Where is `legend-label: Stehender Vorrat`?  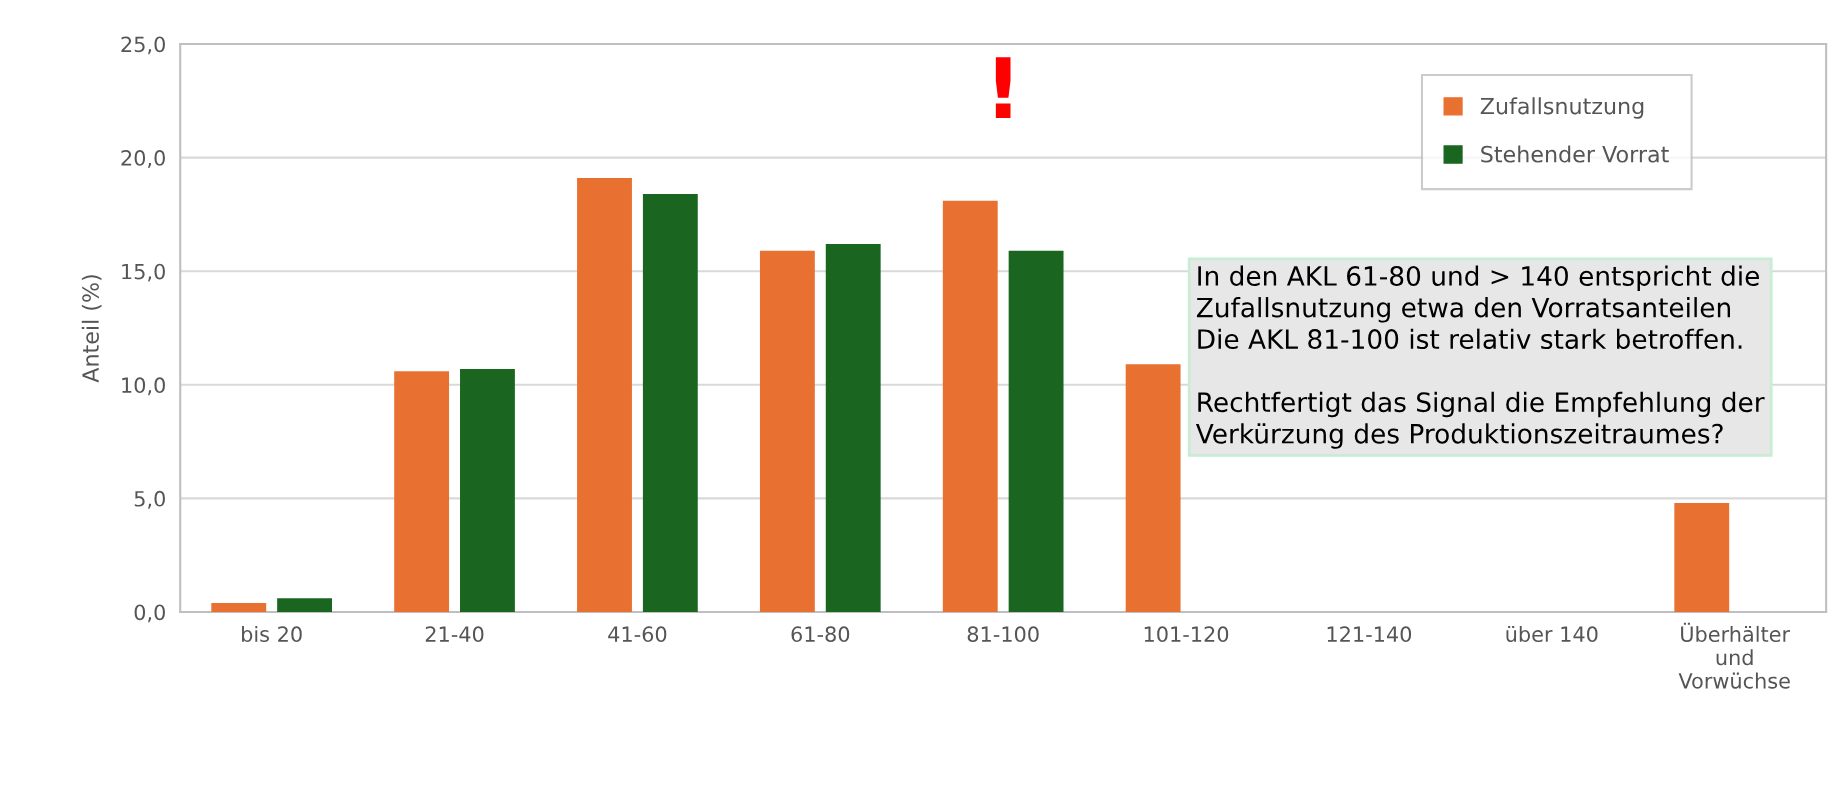 legend-label: Stehender Vorrat is located at coordinates (1575, 154).